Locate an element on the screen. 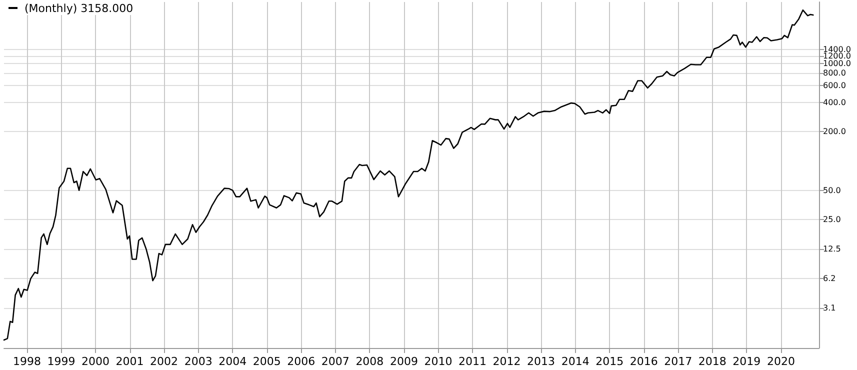 The image size is (857, 370). x-tick-label: 2003 is located at coordinates (198, 361).